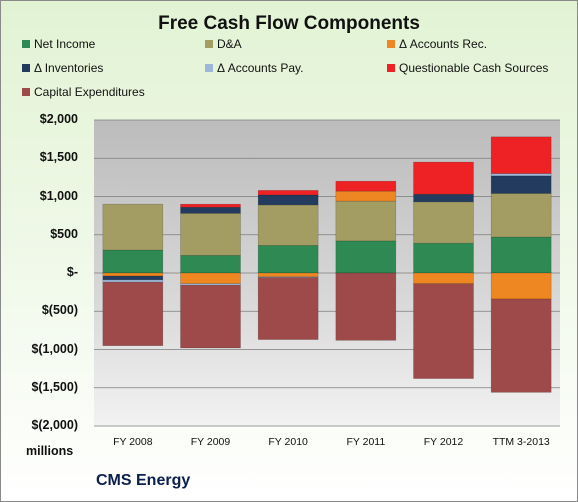 The width and height of the screenshot is (578, 502). Describe the element at coordinates (210, 442) in the screenshot. I see `x-tick-label: FY 2009` at that location.